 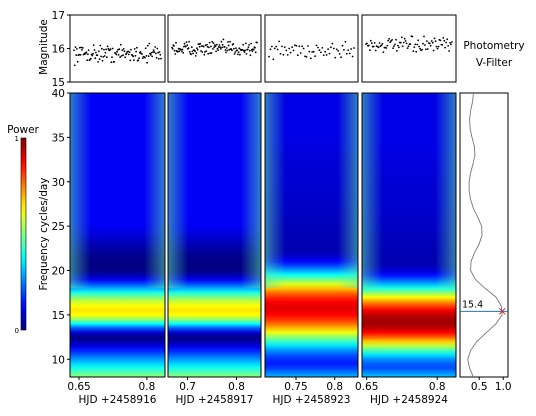 I want to click on magnitude-tick-label: 16, so click(x=59, y=50).